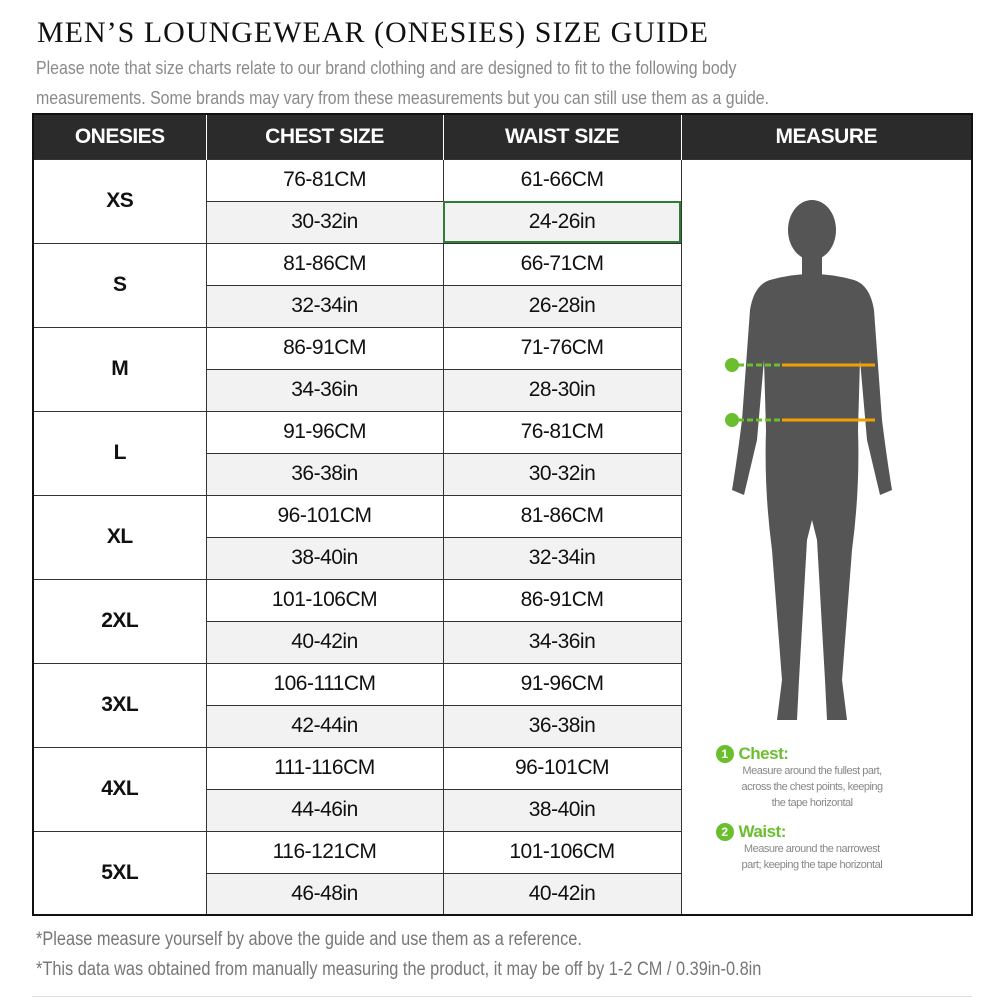  I want to click on waist-number-icon: 2, so click(724, 831).